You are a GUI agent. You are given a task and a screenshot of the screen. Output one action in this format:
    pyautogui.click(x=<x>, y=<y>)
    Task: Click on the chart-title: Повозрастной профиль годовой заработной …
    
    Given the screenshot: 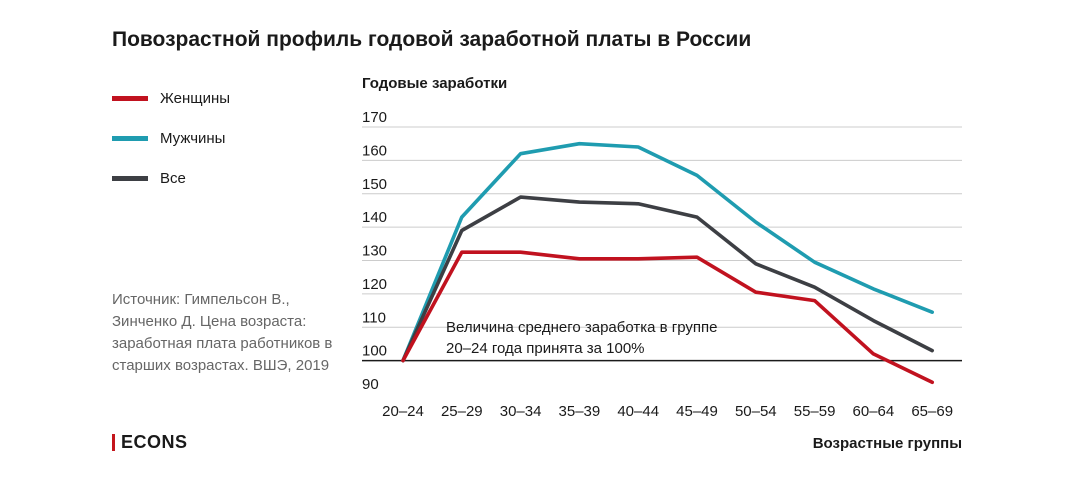 What is the action you would take?
    pyautogui.click(x=432, y=39)
    